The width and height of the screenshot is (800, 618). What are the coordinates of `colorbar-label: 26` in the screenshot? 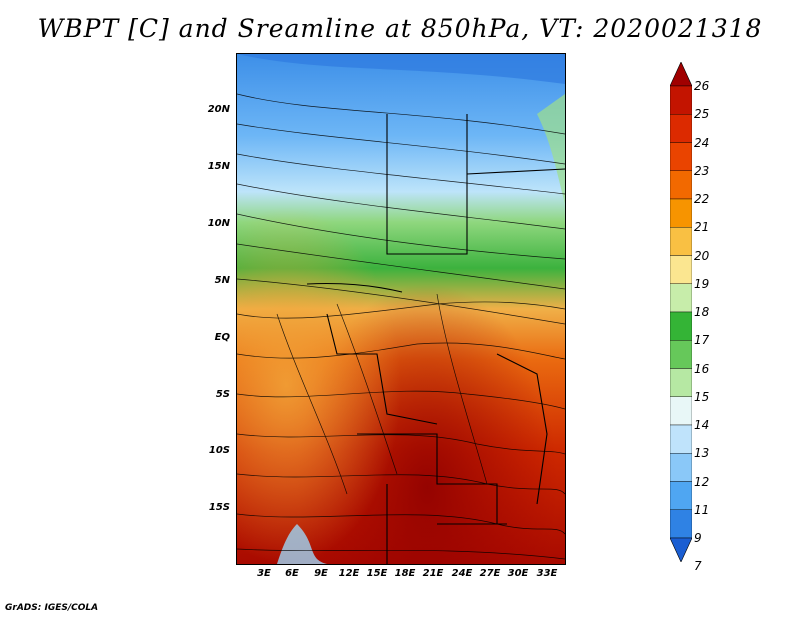 It's located at (702, 86).